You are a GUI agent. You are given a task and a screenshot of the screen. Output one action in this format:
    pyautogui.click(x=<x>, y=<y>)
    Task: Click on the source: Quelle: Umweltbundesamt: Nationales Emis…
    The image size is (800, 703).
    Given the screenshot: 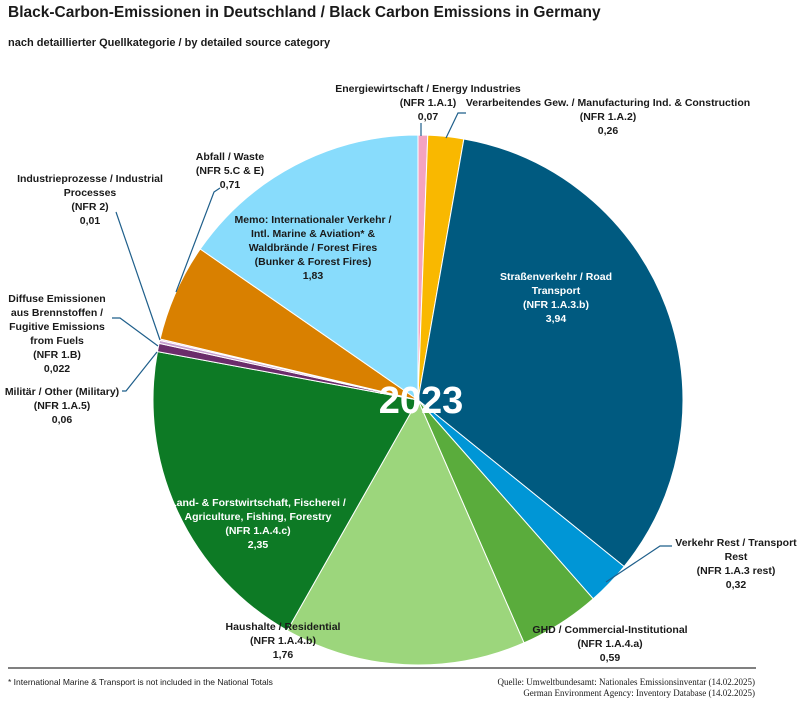 What is the action you would take?
    pyautogui.click(x=626, y=688)
    